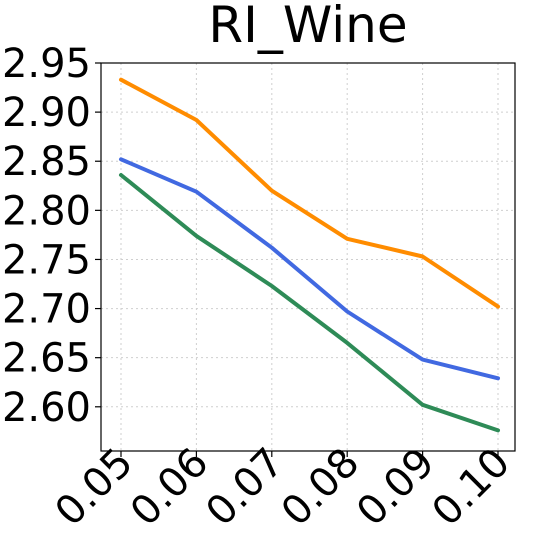 This screenshot has width=548, height=548. Describe the element at coordinates (51, 236) in the screenshot. I see `y-axis: 2.602.652.702.752.802.852.902.95` at that location.